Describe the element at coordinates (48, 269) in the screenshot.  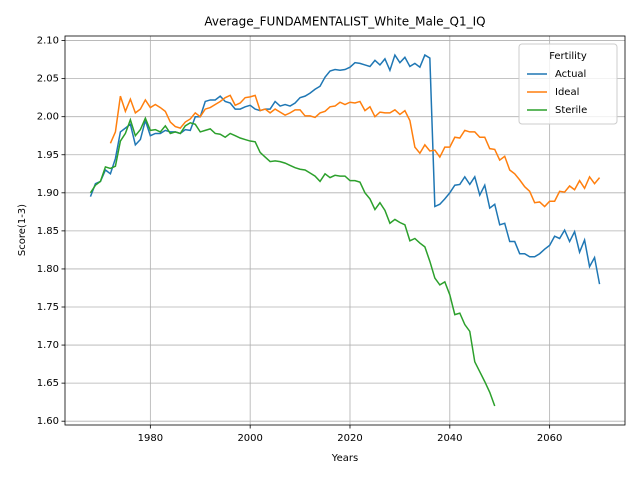
I see `y-tick-label: 1.80` at that location.